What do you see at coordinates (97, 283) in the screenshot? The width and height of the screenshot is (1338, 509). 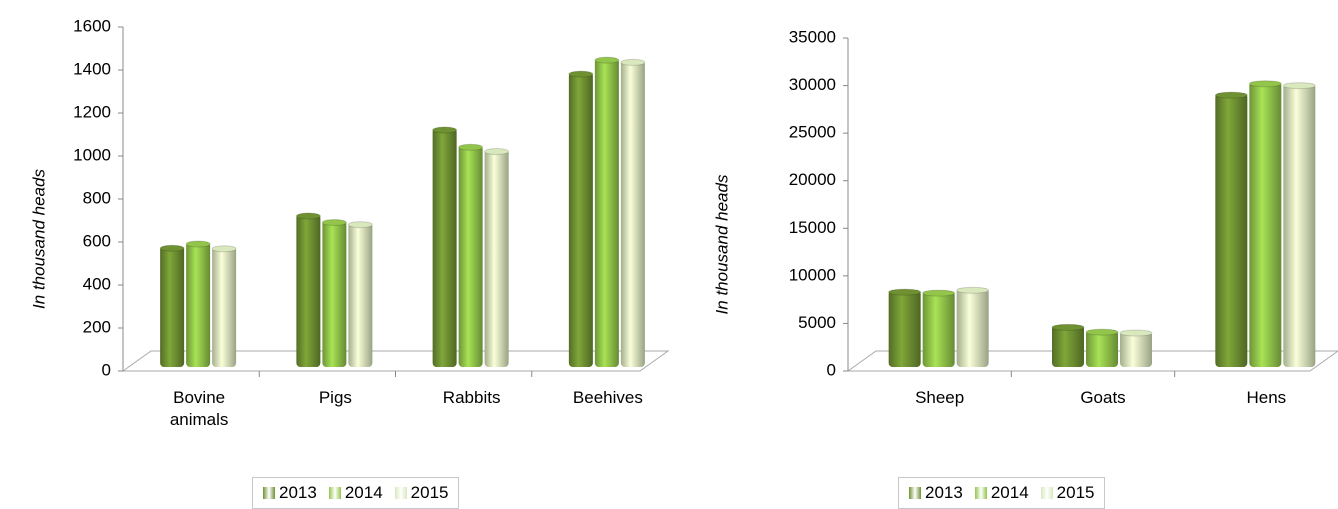 I see `y-tick-label: 400` at bounding box center [97, 283].